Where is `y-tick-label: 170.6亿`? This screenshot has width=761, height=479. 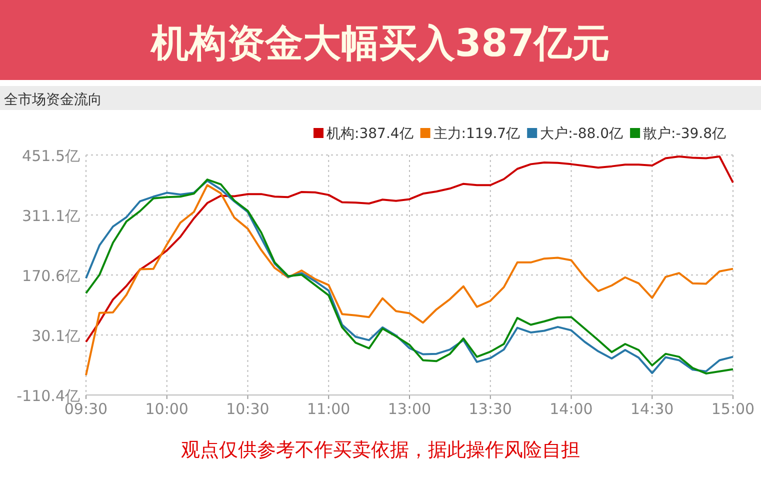 y-tick-label: 170.6亿 is located at coordinates (51, 275).